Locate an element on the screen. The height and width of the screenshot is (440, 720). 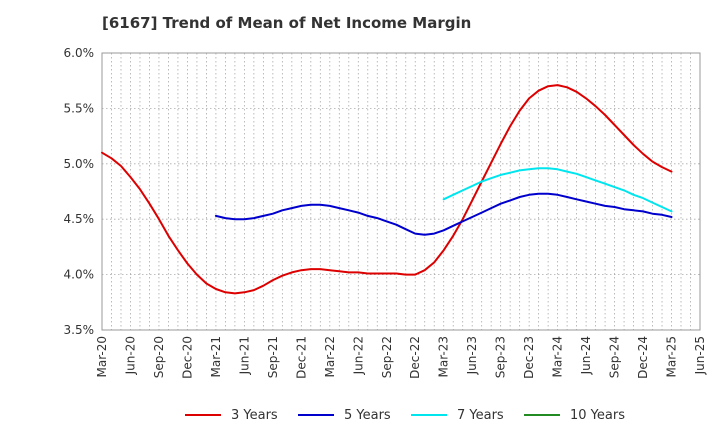
x-tick-label: Jun-22 is located at coordinates (358, 355).